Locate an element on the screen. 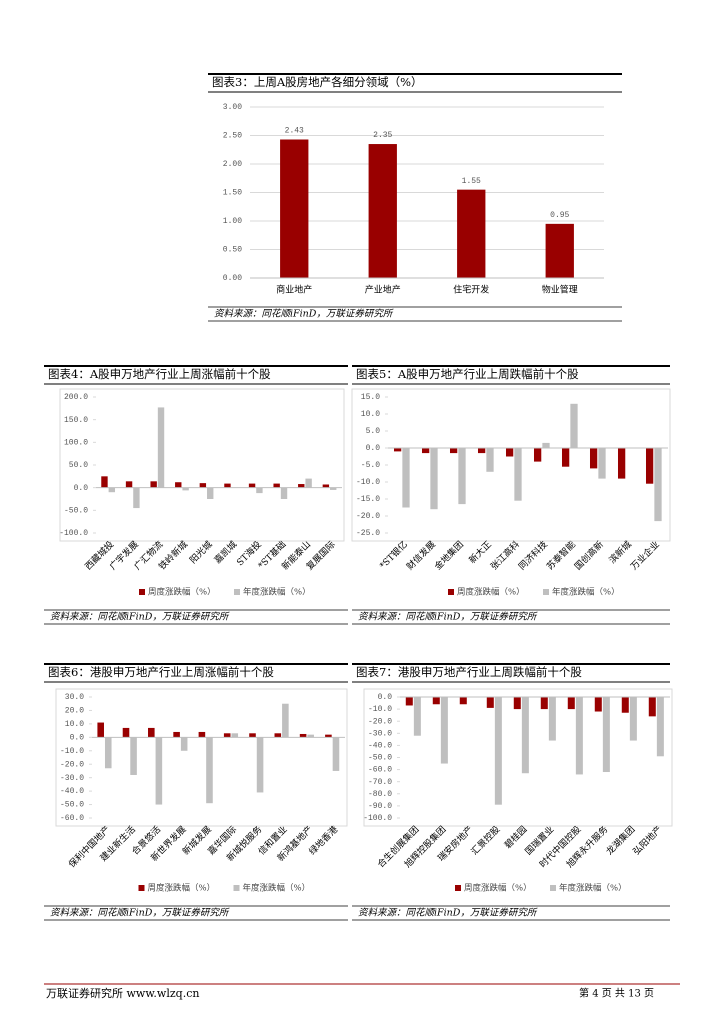 This screenshot has width=724, height=1028. y-tick-label: 2.00 is located at coordinates (232, 164).